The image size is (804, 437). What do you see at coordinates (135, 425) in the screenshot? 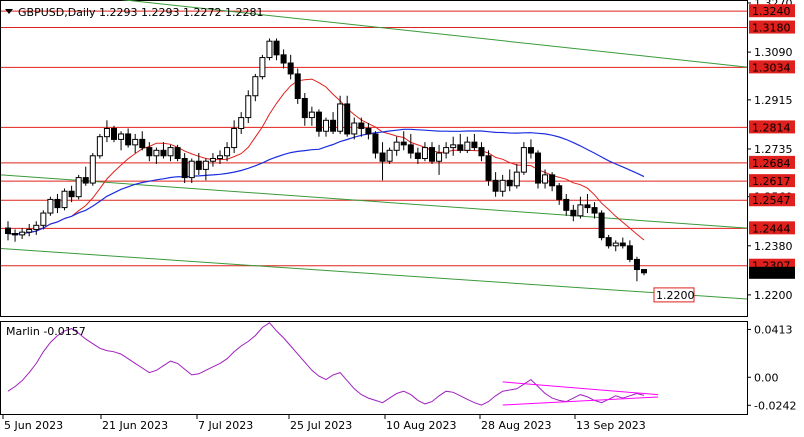
I see `x-tick-label: 21 Jun 2023` at bounding box center [135, 425].